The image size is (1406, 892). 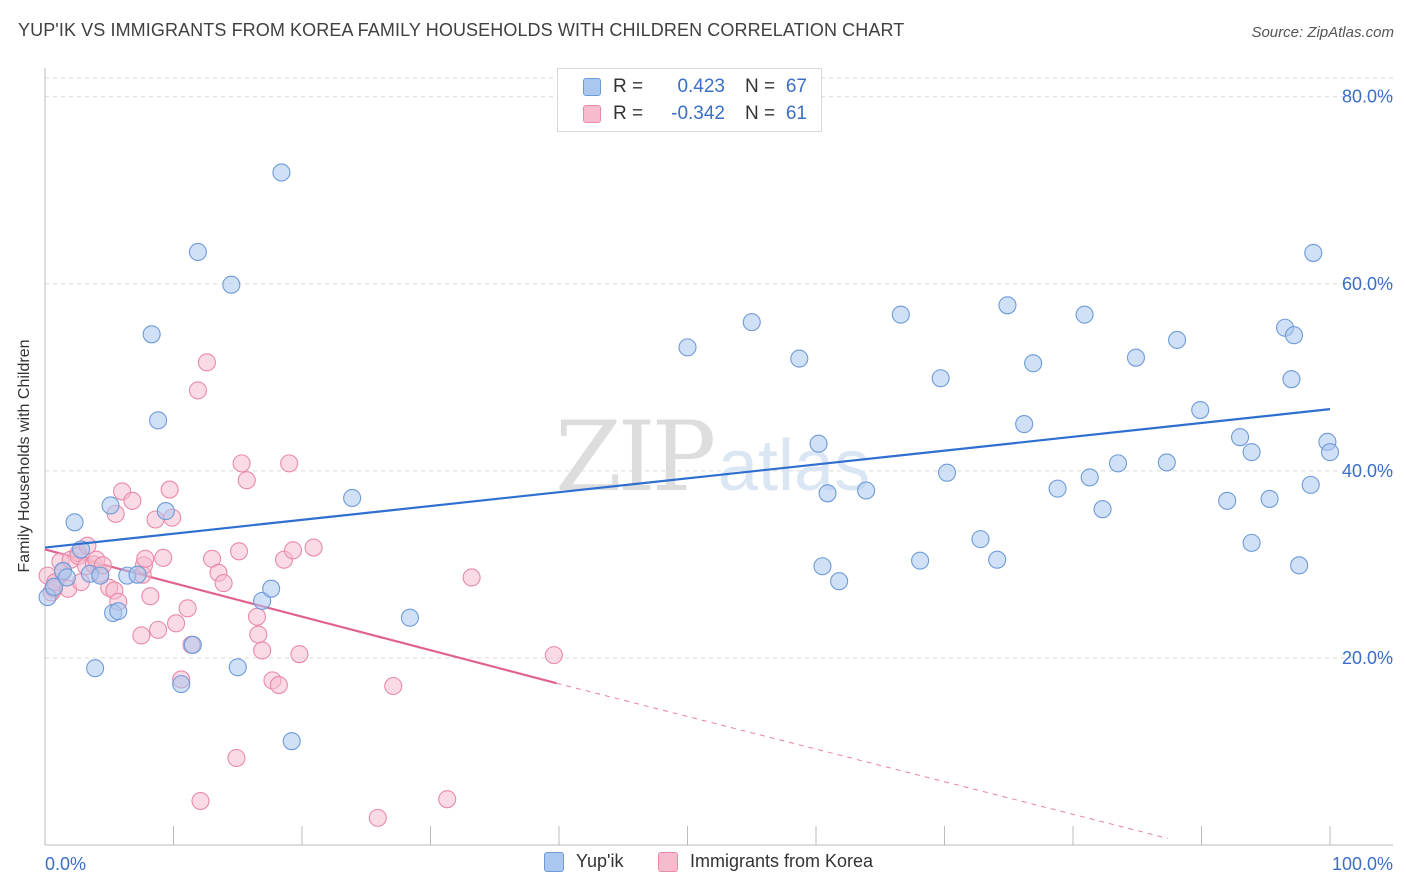 I want to click on y-tick-label: 40.0%, so click(x=1367, y=471).